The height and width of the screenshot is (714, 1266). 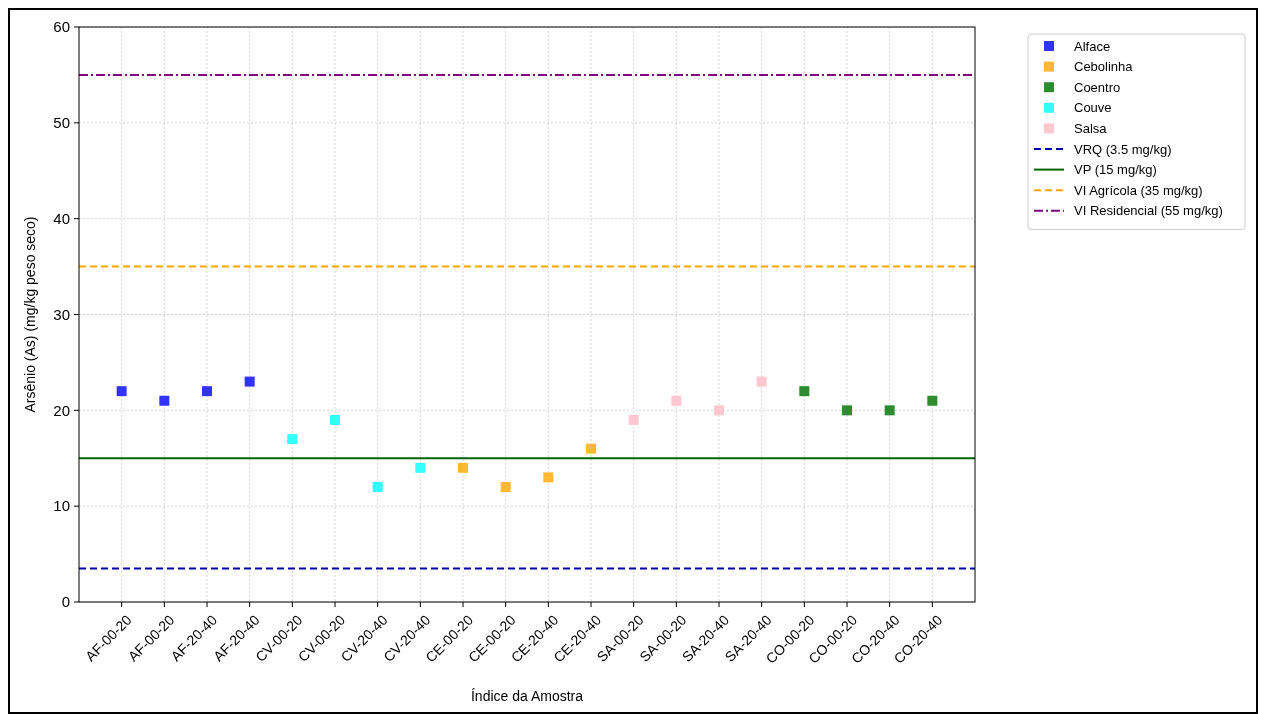 I want to click on legend-label: VRQ (3.5 mg/kg), so click(x=1123, y=149).